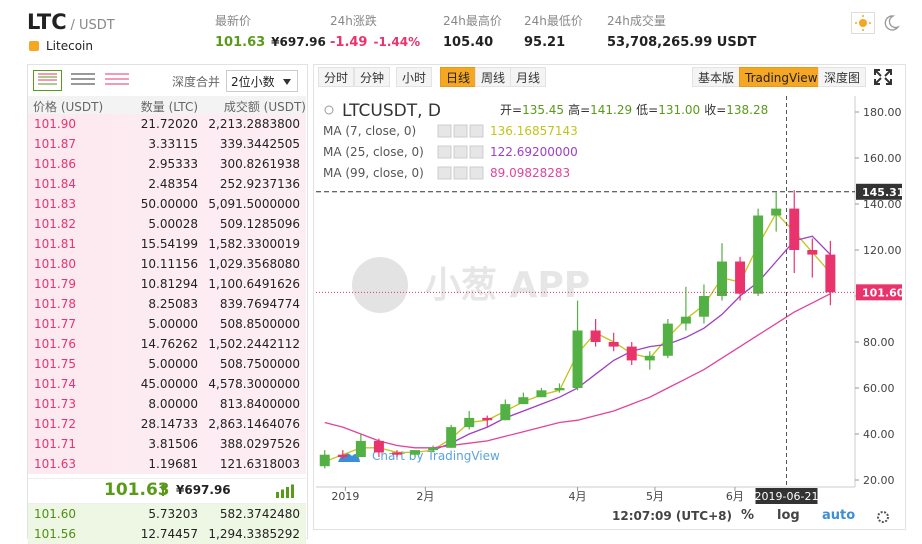 The width and height of the screenshot is (922, 544). What do you see at coordinates (553, 42) in the screenshot?
I see `stat-values: 95.21` at bounding box center [553, 42].